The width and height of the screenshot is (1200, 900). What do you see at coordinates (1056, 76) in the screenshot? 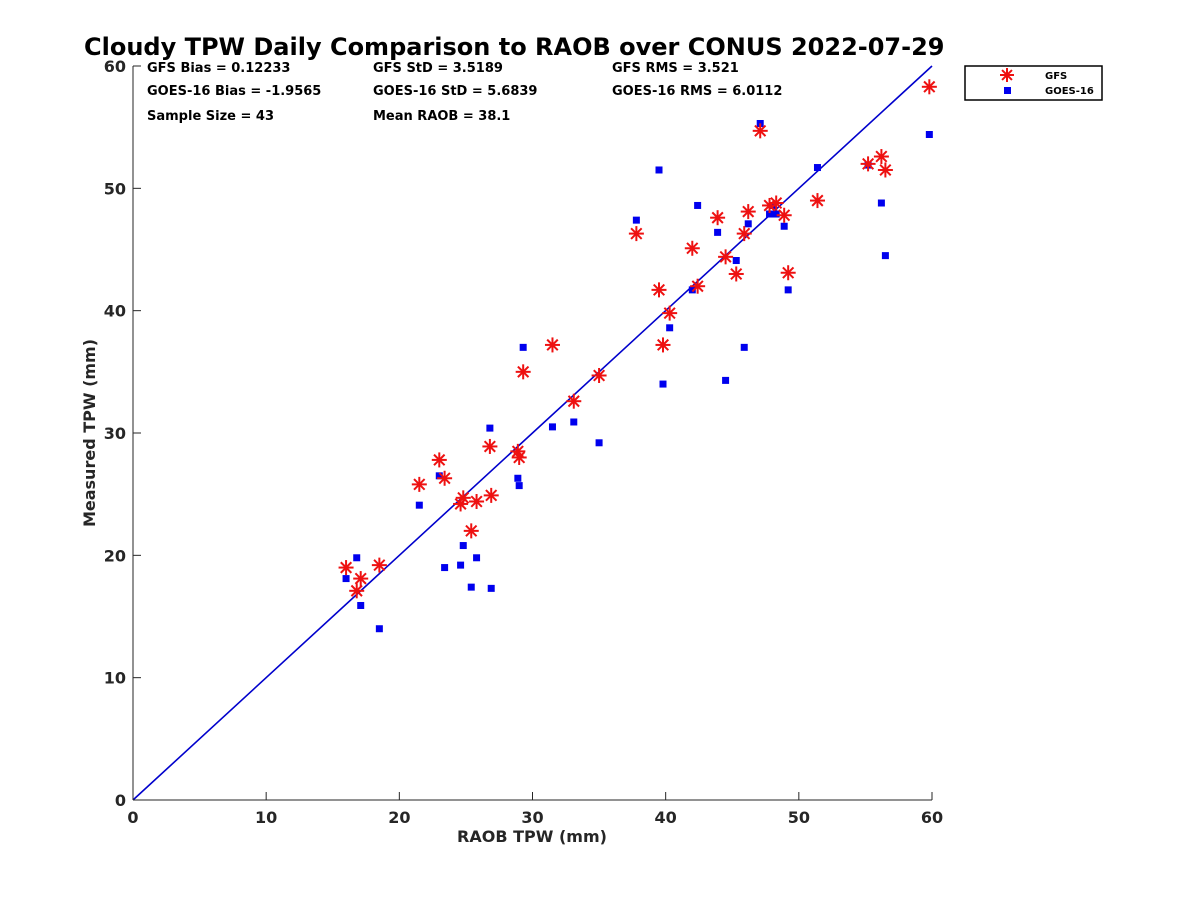
I see `legend-gfs-label: GFS` at bounding box center [1056, 76].